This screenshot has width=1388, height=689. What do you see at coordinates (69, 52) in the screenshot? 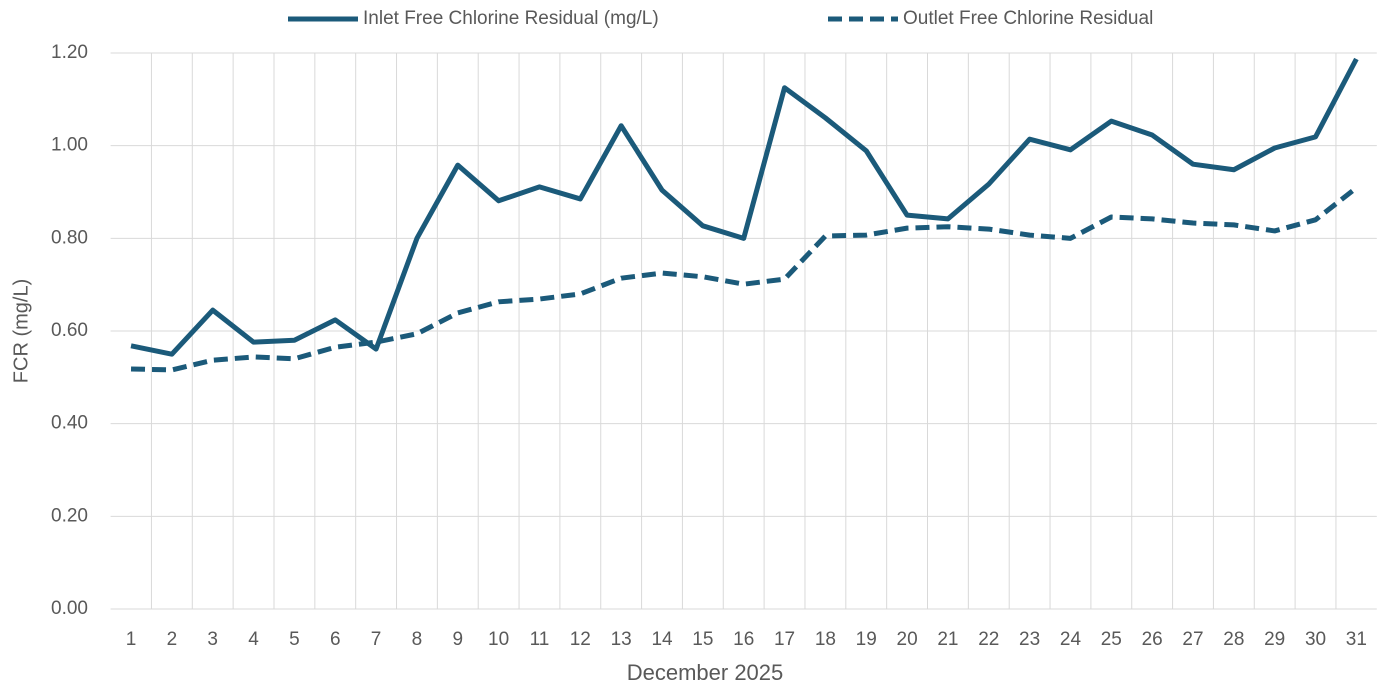
I see `y-tick-label: 1.20` at bounding box center [69, 52].